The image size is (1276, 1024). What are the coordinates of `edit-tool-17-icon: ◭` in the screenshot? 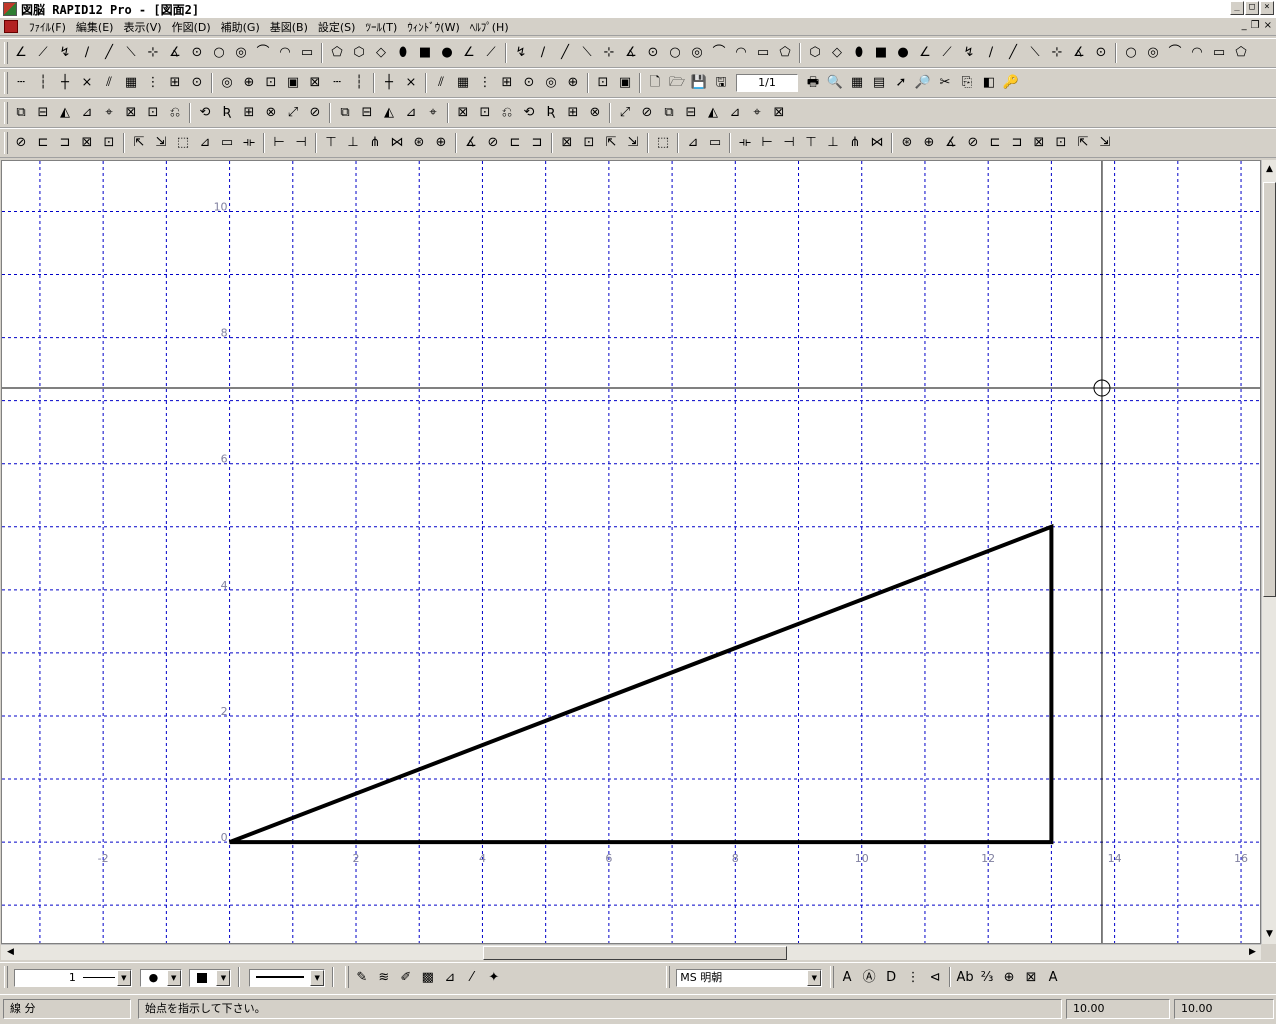 It's located at (389, 112).